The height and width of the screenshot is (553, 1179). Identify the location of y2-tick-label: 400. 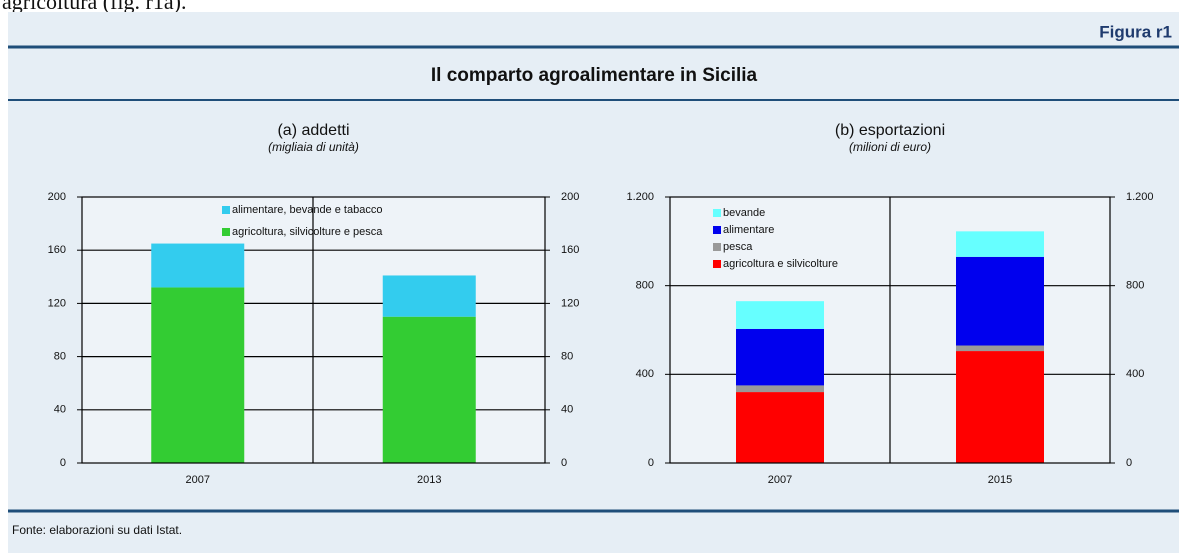
(1135, 374).